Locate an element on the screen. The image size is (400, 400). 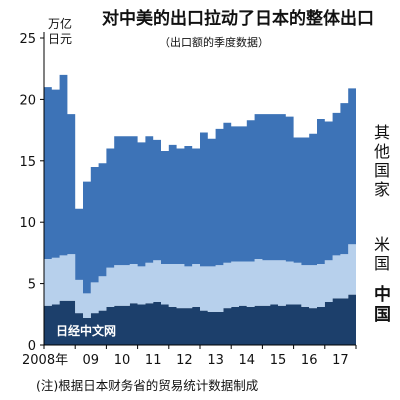
legend-label-3-char-3: 国 is located at coordinates (382, 170).